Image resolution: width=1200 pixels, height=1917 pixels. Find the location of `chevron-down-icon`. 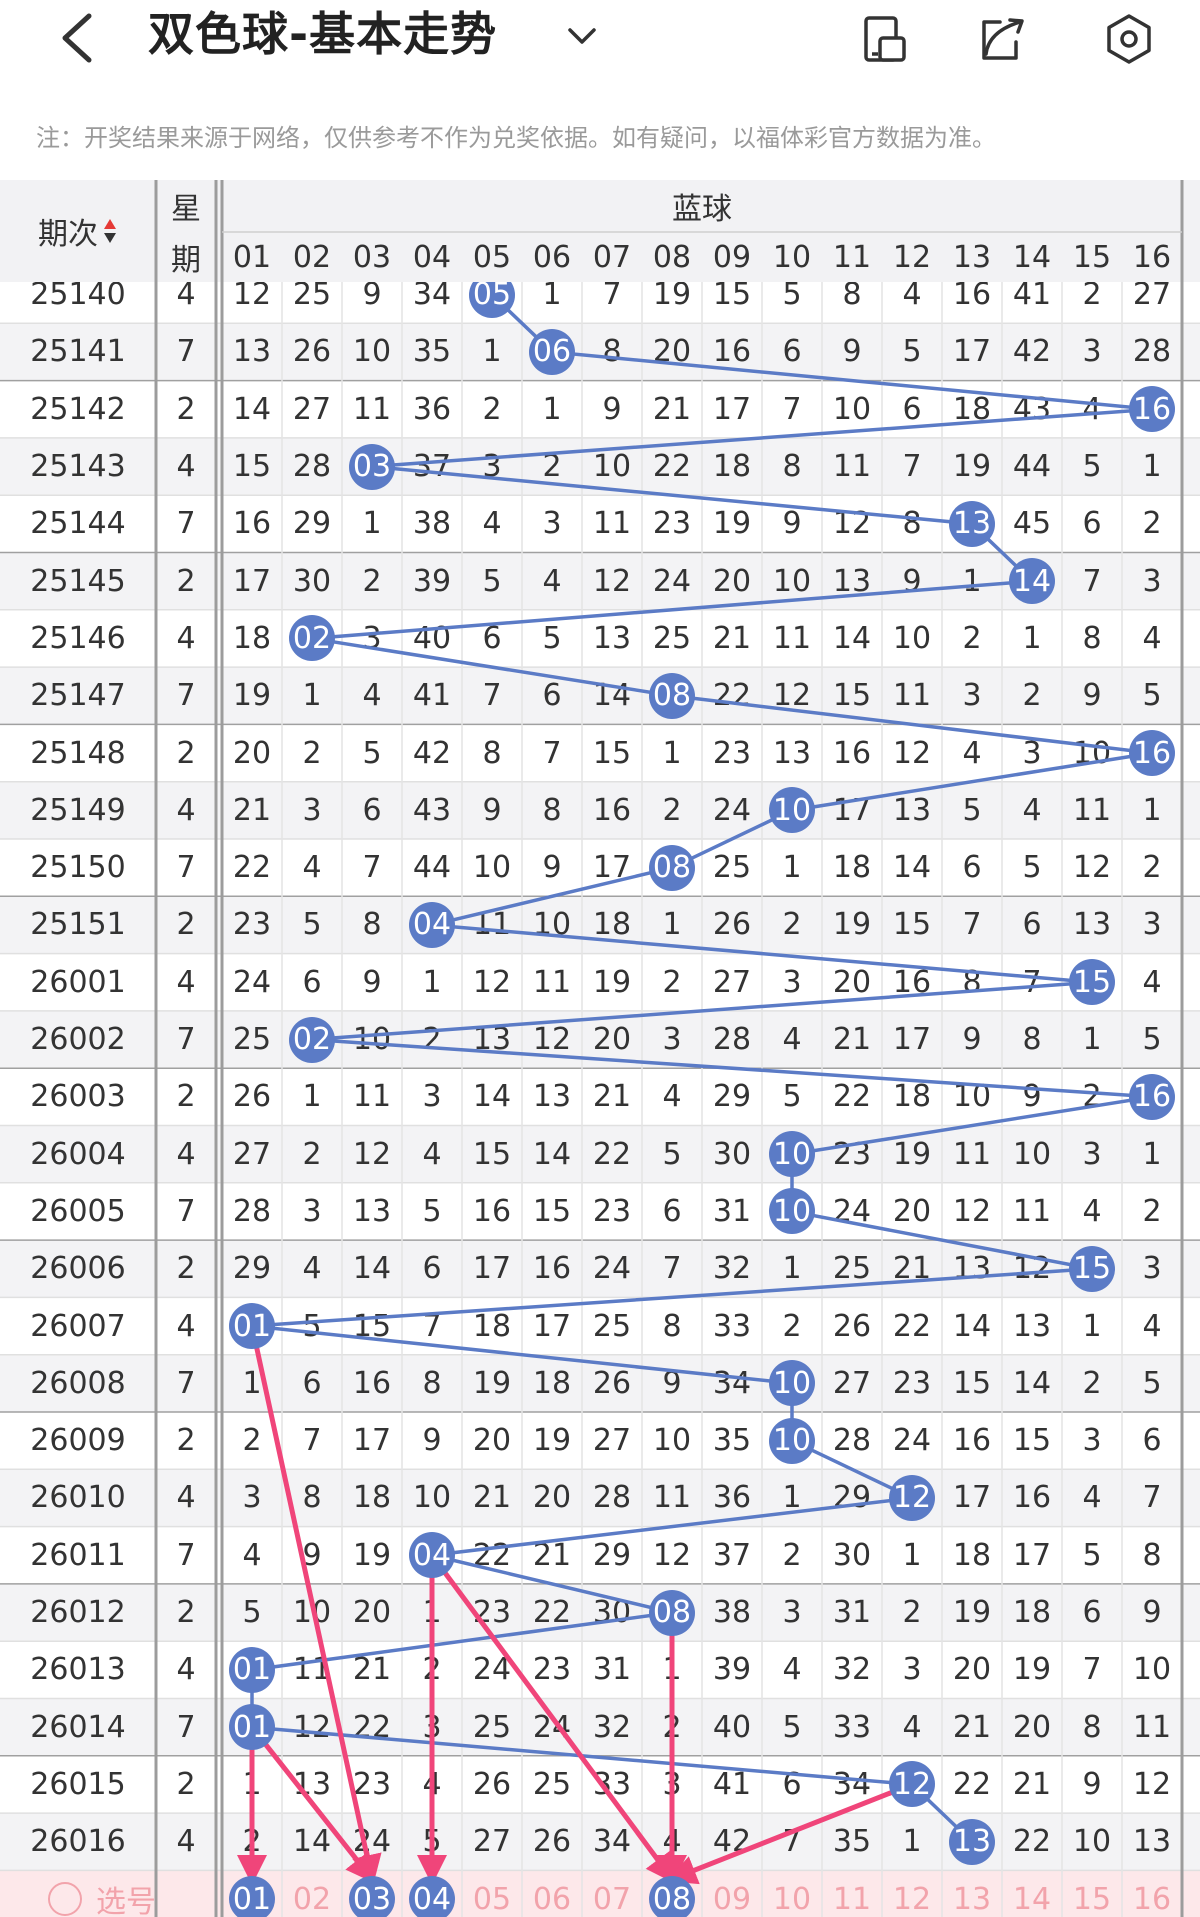

chevron-down-icon is located at coordinates (582, 36).